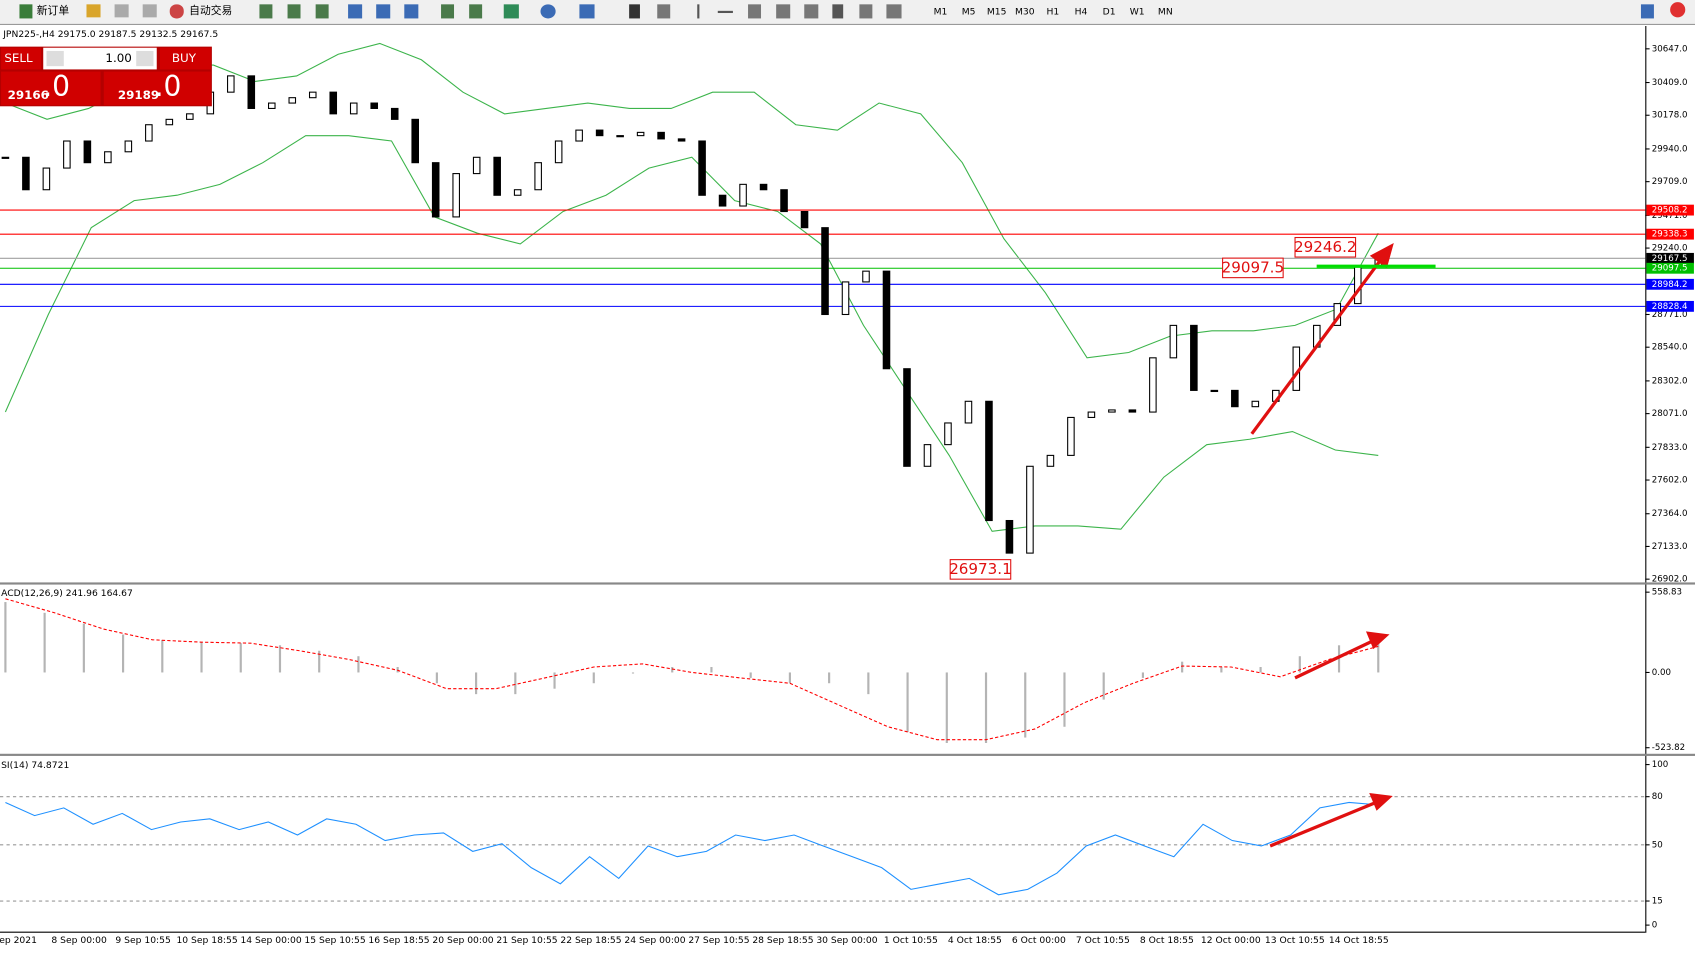  What do you see at coordinates (941, 11) in the screenshot?
I see `timeframe-button: M1` at bounding box center [941, 11].